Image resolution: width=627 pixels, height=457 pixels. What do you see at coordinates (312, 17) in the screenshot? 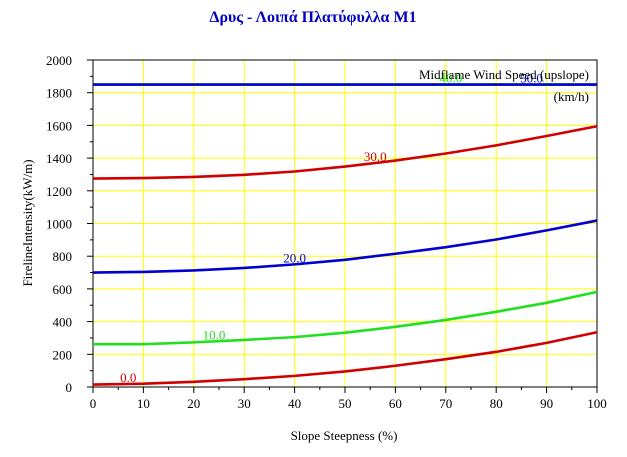
I see `chart-title: Δρυς - Λοιπά Πλατύφυλλα M1` at bounding box center [312, 17].